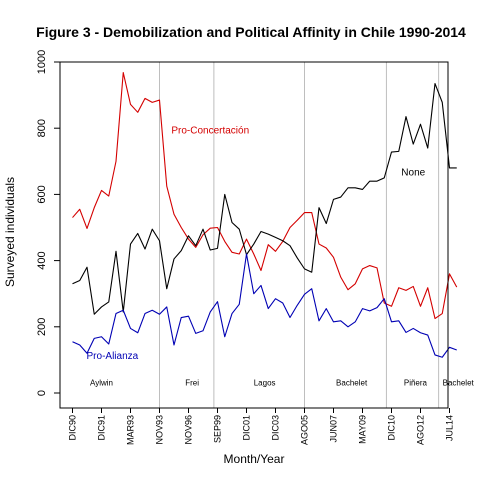  What do you see at coordinates (42, 62) in the screenshot?
I see `y-tick-label: 1000` at bounding box center [42, 62].